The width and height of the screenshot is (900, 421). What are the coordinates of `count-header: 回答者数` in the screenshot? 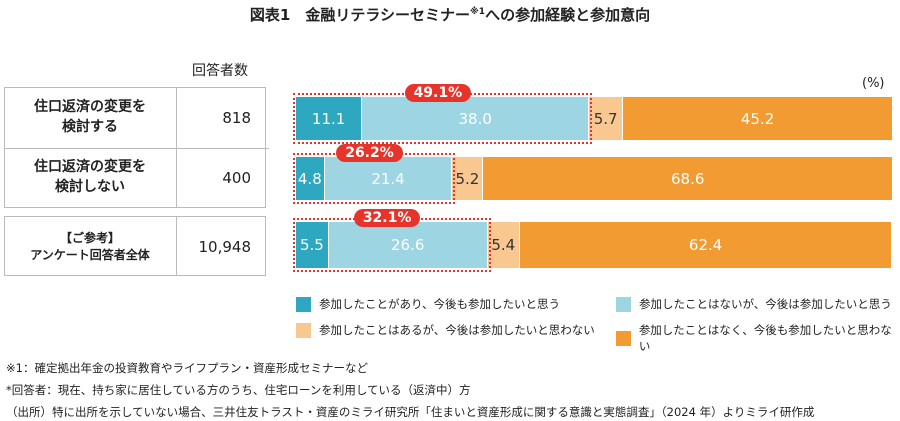 It's located at (220, 71).